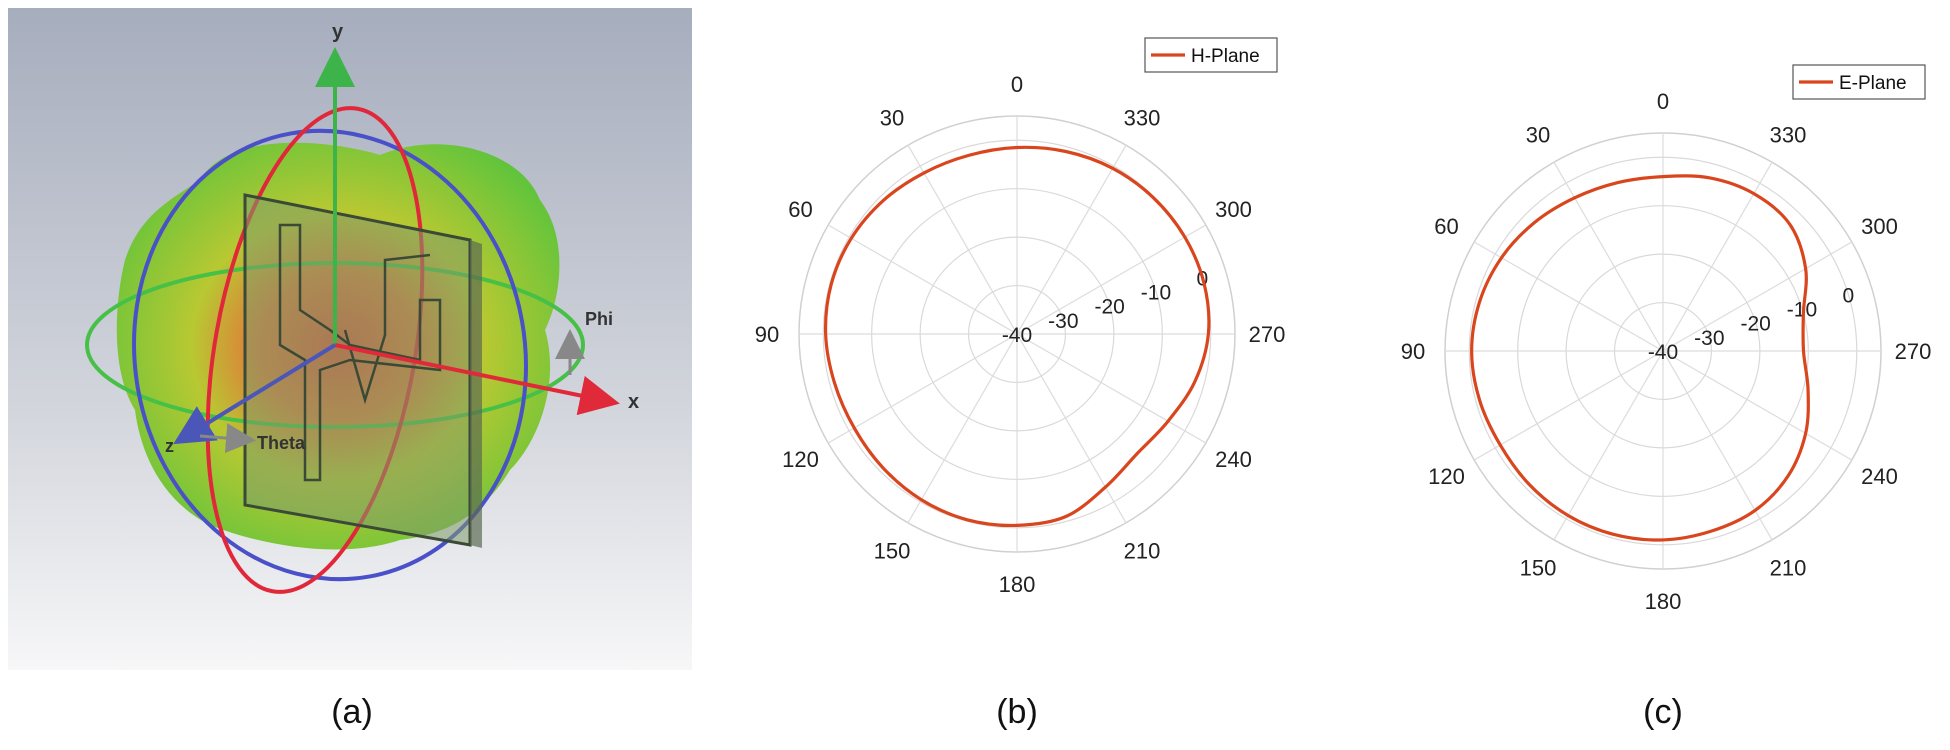  What do you see at coordinates (1156, 293) in the screenshot?
I see `radial-tick-label: -10` at bounding box center [1156, 293].